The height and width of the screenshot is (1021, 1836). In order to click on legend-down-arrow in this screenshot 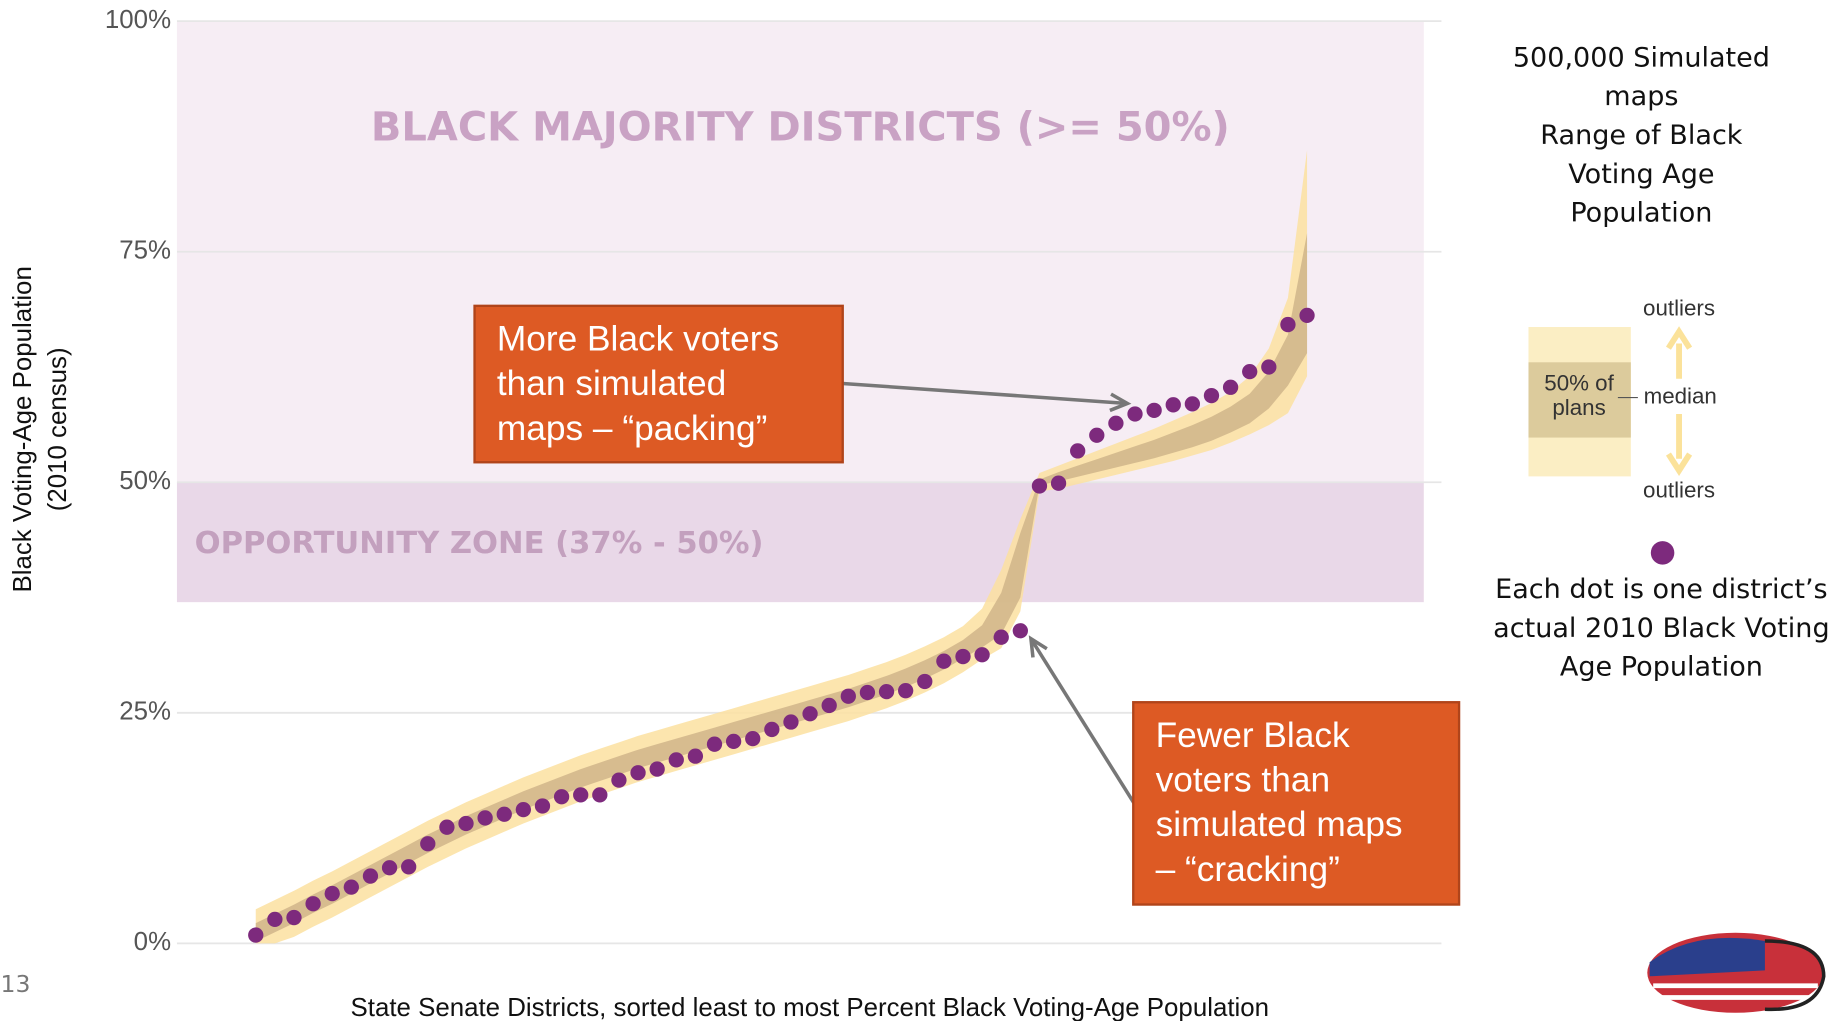, I will do `click(1679, 445)`.